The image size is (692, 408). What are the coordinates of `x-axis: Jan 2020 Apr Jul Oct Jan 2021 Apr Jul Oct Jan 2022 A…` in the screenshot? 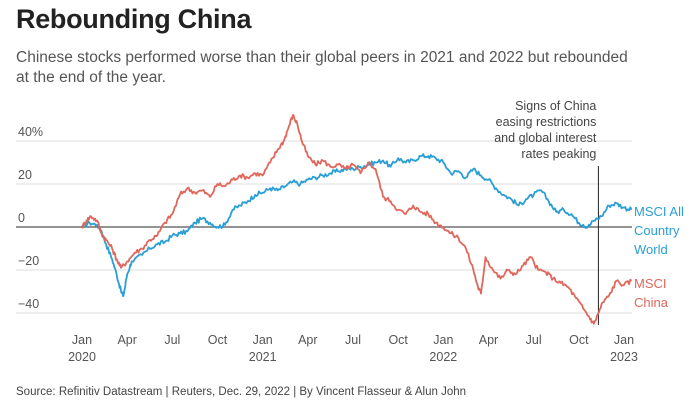 It's located at (353, 348).